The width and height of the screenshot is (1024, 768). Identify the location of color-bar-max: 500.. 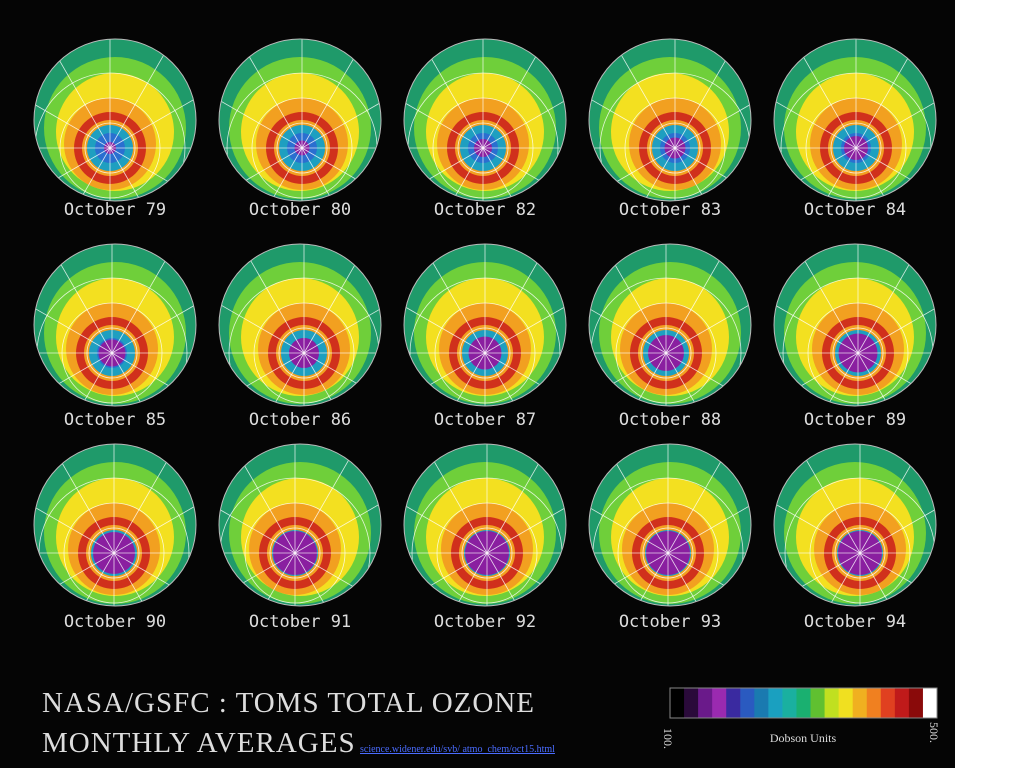
(934, 732).